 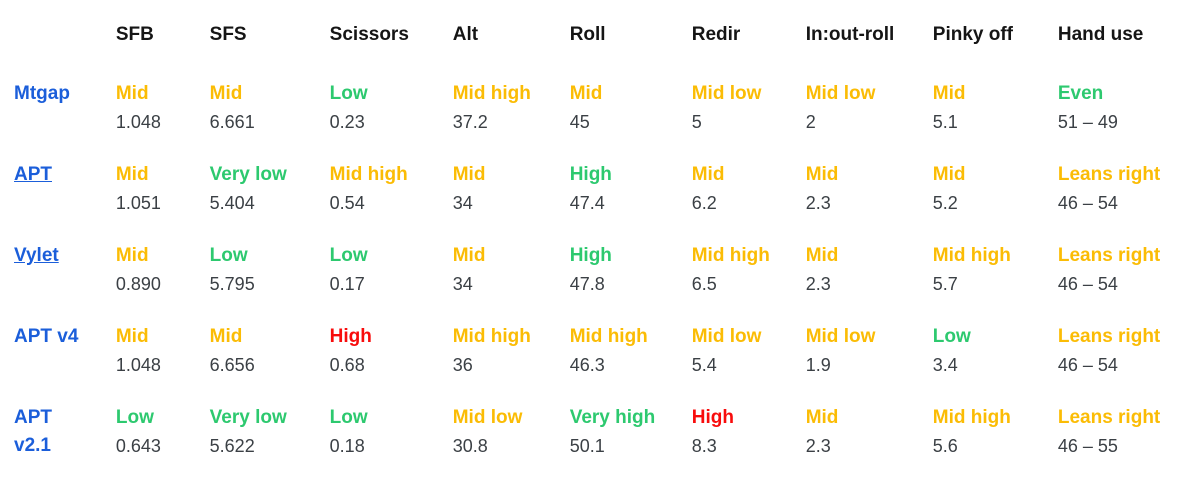 I want to click on metric-value: 6.661, so click(x=232, y=122).